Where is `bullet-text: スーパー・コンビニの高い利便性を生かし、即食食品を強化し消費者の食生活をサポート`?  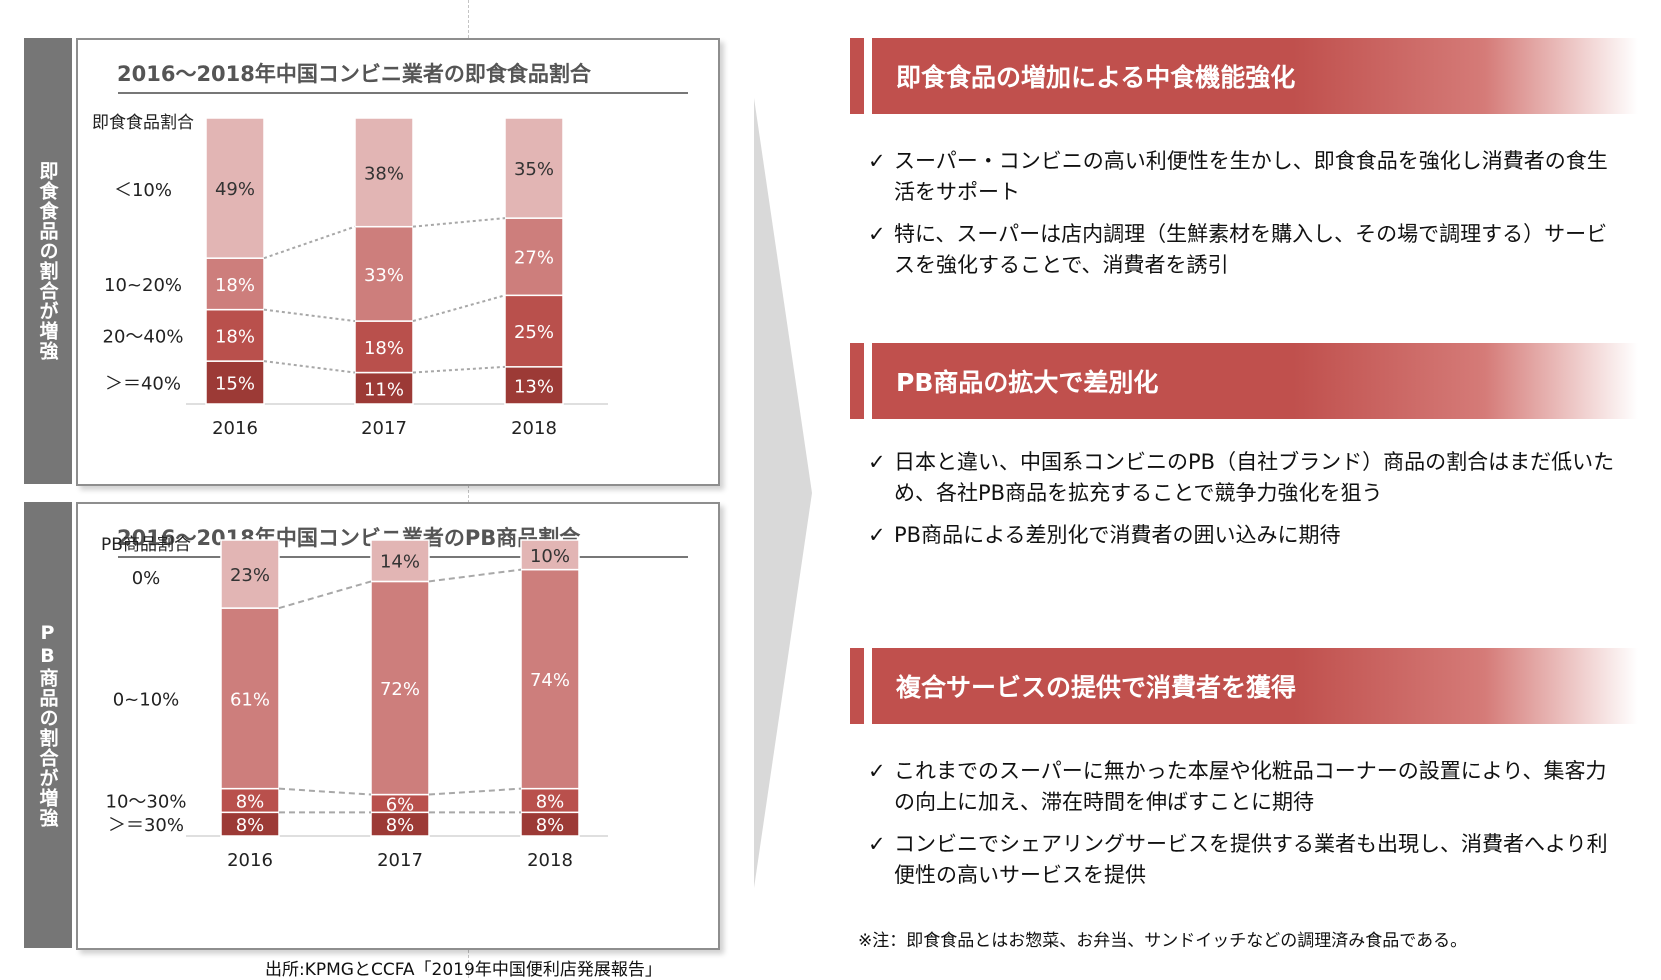
bullet-text: スーパー・コンビニの高い利便性を生かし、即食食品を強化し消費者の食生活をサポート is located at coordinates (1251, 176).